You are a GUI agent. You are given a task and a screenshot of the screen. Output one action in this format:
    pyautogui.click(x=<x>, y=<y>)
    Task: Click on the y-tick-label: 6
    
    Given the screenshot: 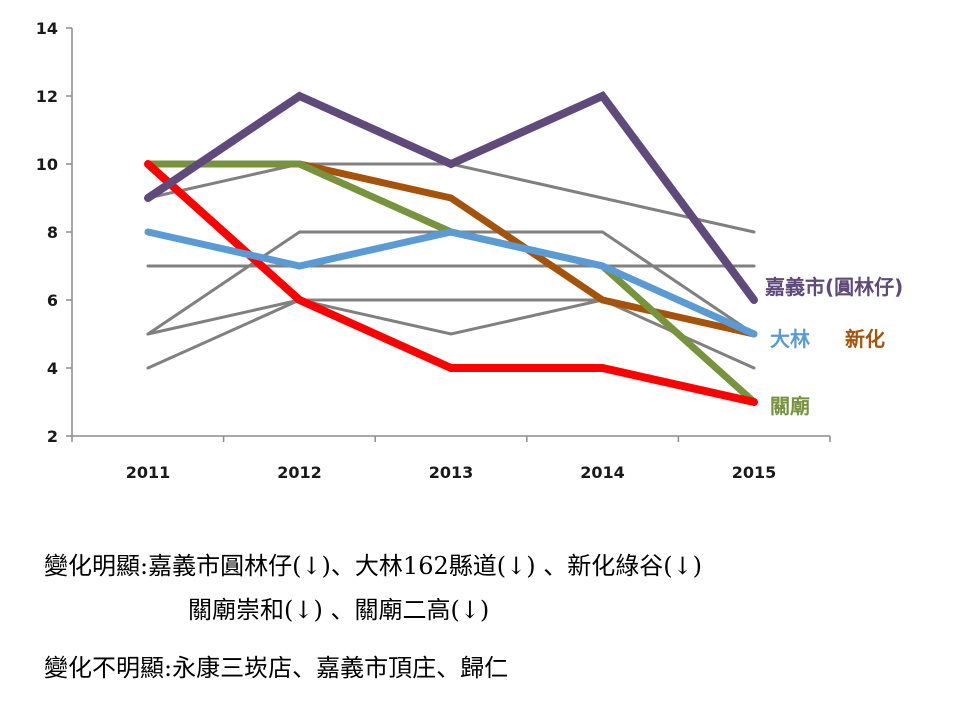 What is the action you would take?
    pyautogui.click(x=52, y=300)
    